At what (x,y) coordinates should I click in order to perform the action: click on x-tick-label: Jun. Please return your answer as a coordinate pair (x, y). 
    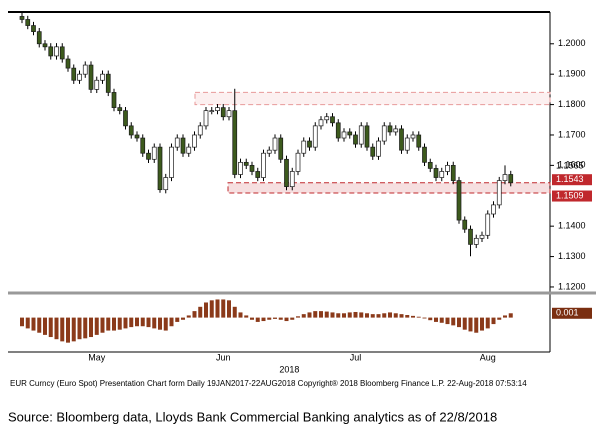
    Looking at the image, I should click on (223, 357).